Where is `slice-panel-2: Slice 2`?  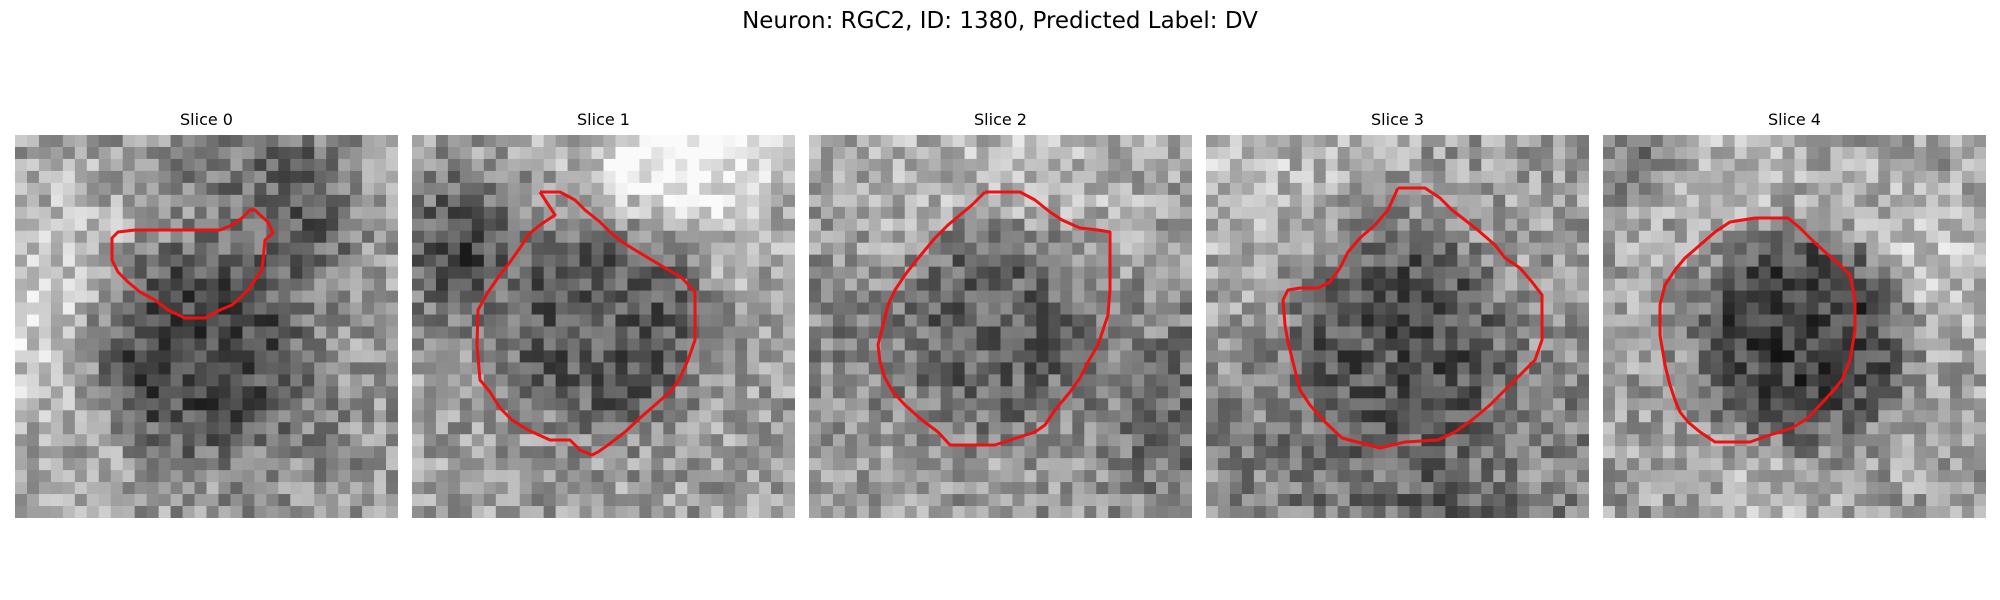
slice-panel-2: Slice 2 is located at coordinates (1000, 314).